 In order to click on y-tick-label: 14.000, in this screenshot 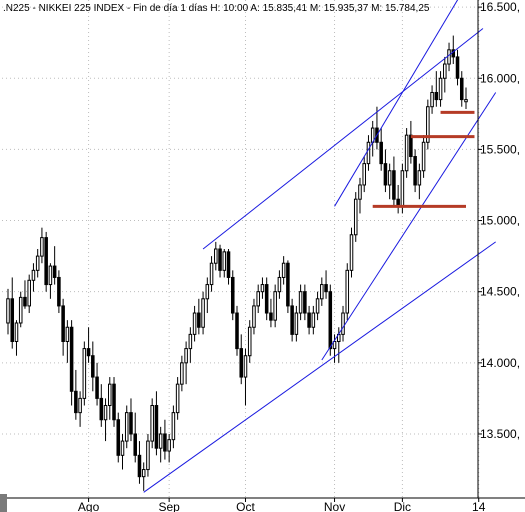, I will do `click(500, 363)`.